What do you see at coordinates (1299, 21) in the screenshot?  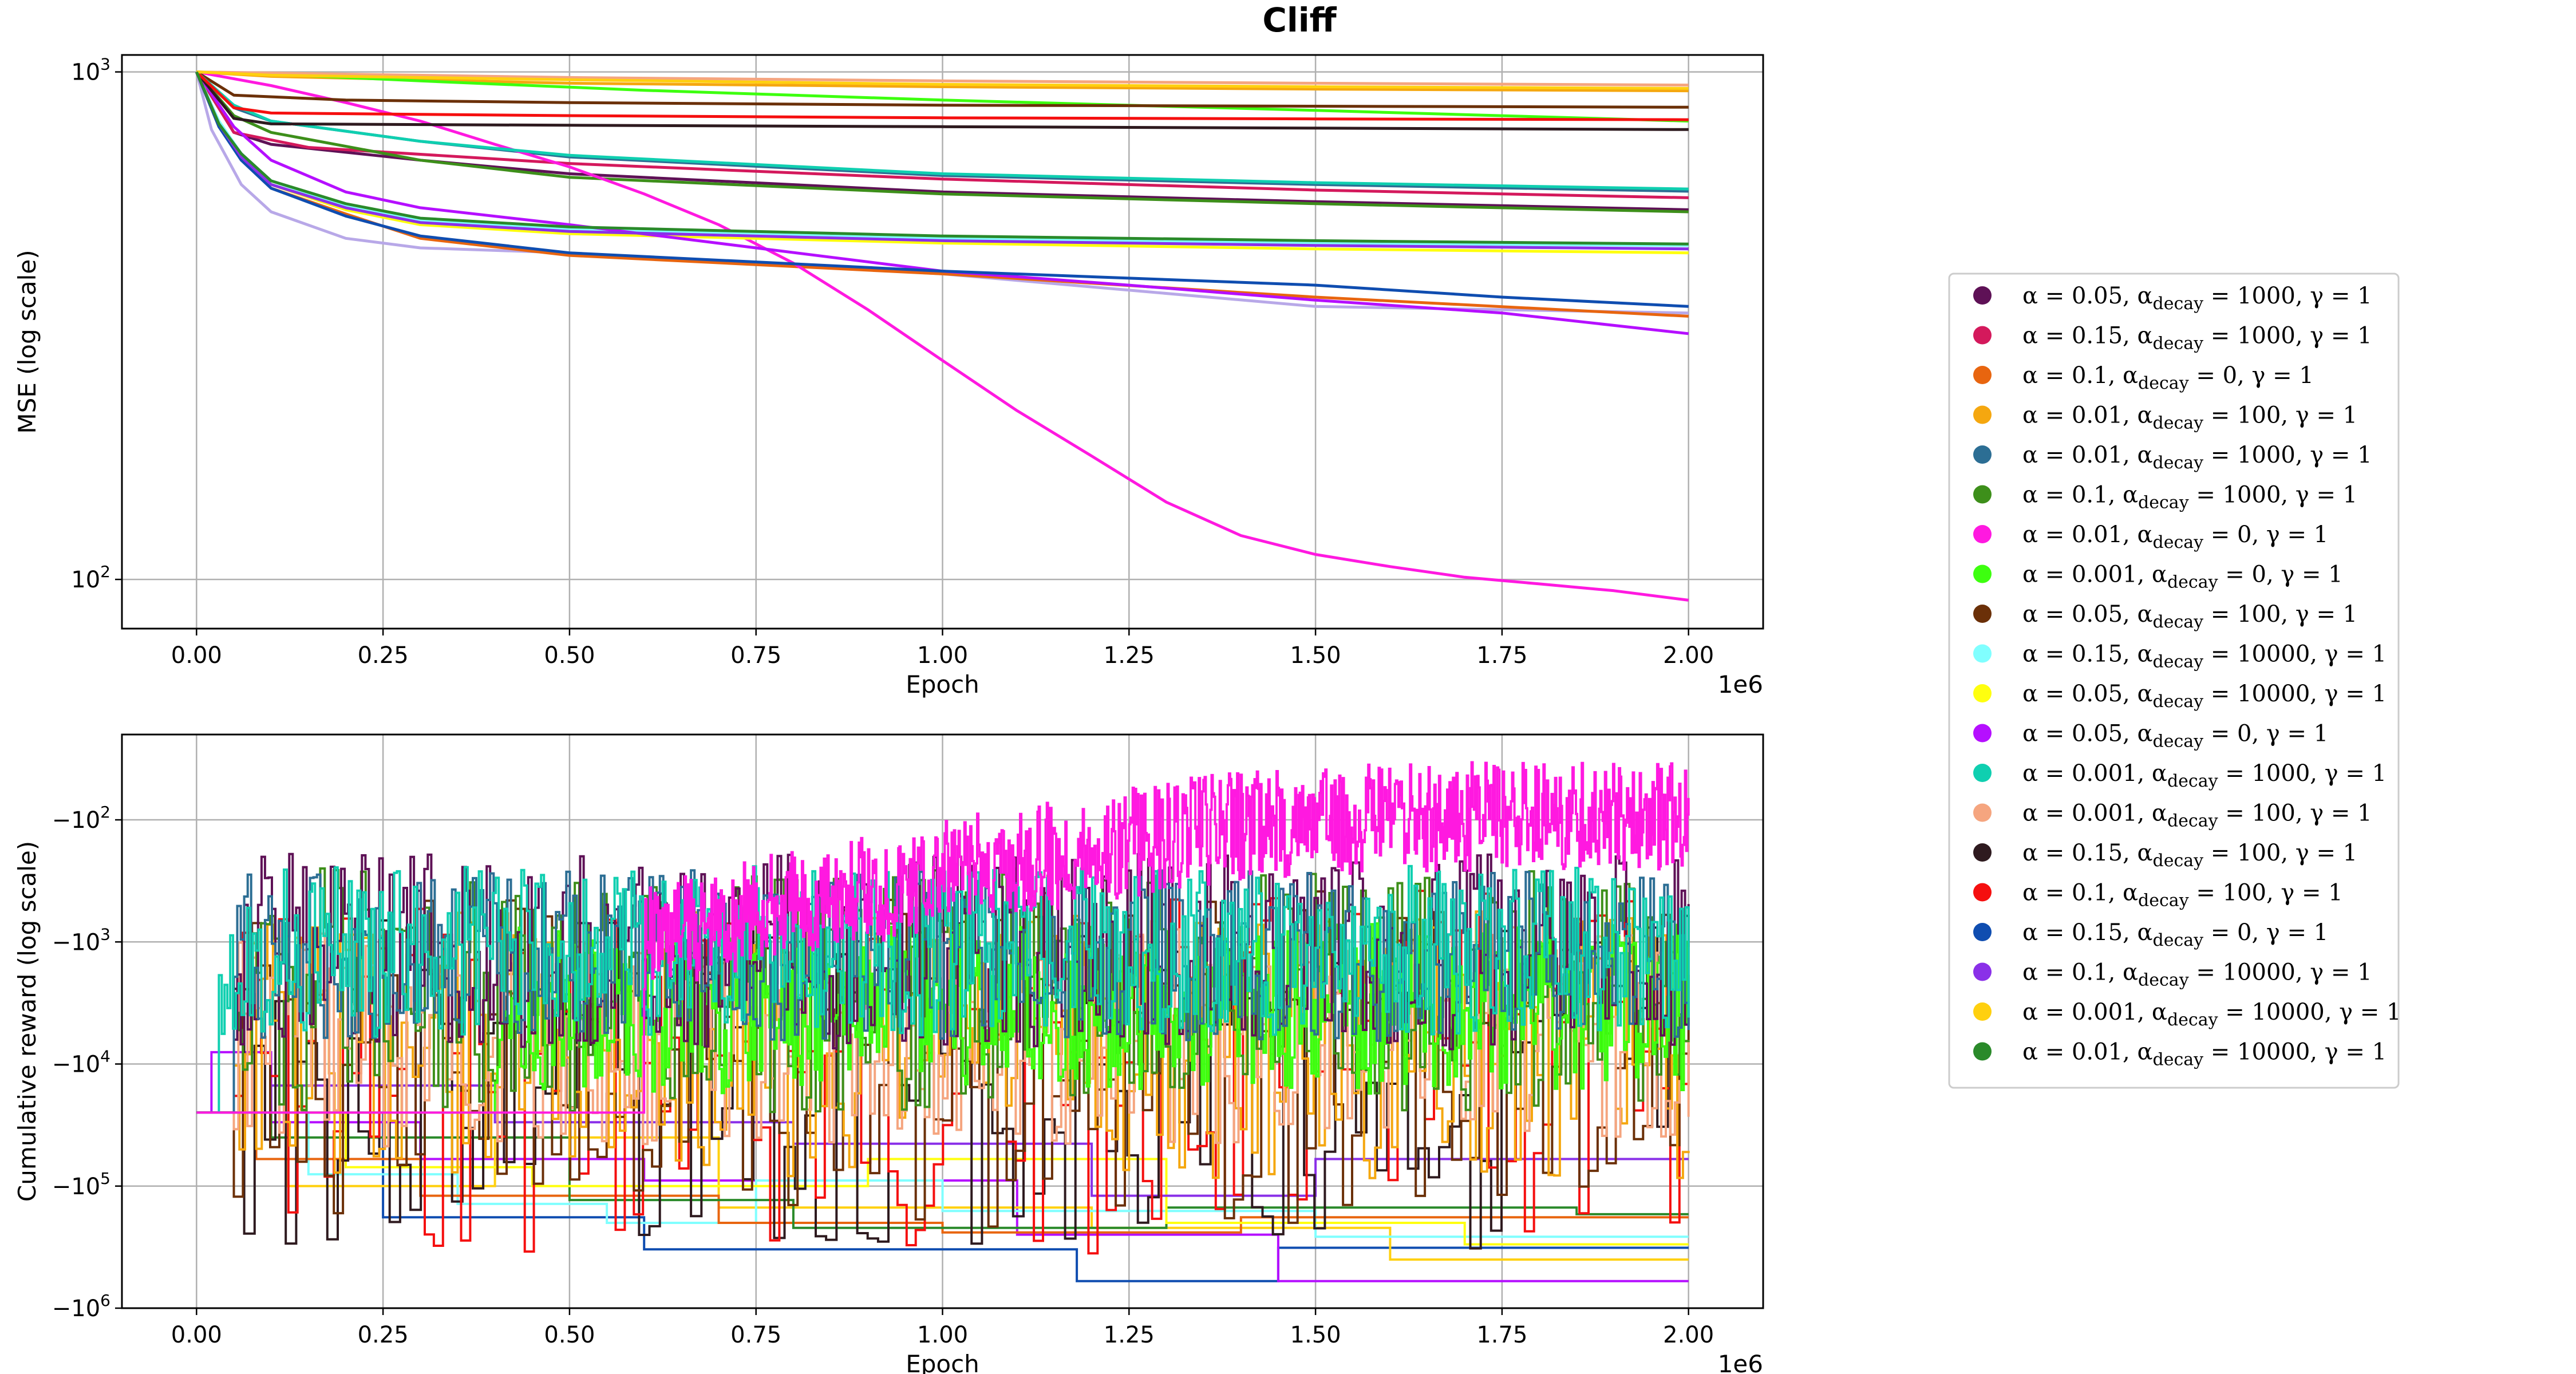 I see `figure-title: Cliff` at bounding box center [1299, 21].